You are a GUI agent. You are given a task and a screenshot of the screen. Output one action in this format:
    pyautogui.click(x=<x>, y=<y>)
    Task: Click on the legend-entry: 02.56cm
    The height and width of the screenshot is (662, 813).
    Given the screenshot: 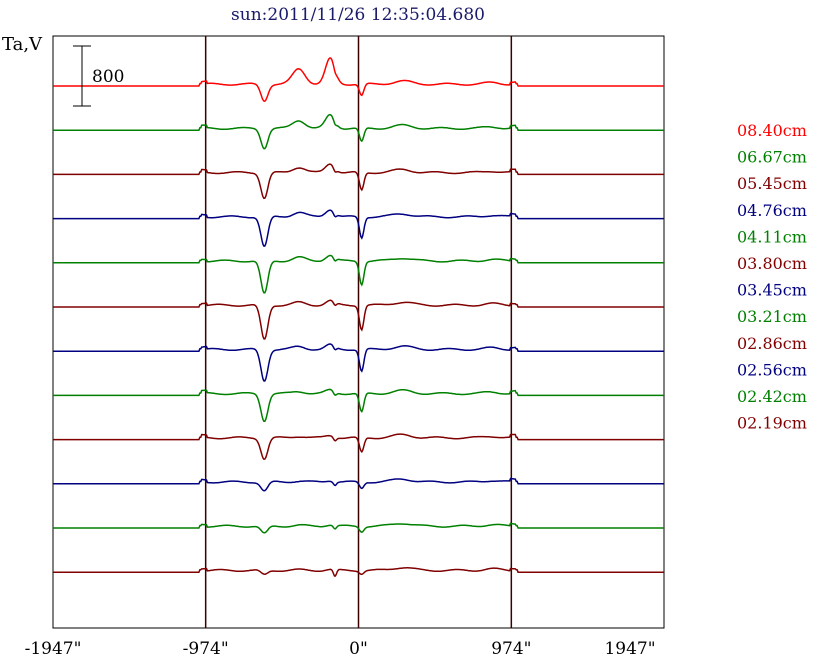 What is the action you would take?
    pyautogui.click(x=772, y=369)
    